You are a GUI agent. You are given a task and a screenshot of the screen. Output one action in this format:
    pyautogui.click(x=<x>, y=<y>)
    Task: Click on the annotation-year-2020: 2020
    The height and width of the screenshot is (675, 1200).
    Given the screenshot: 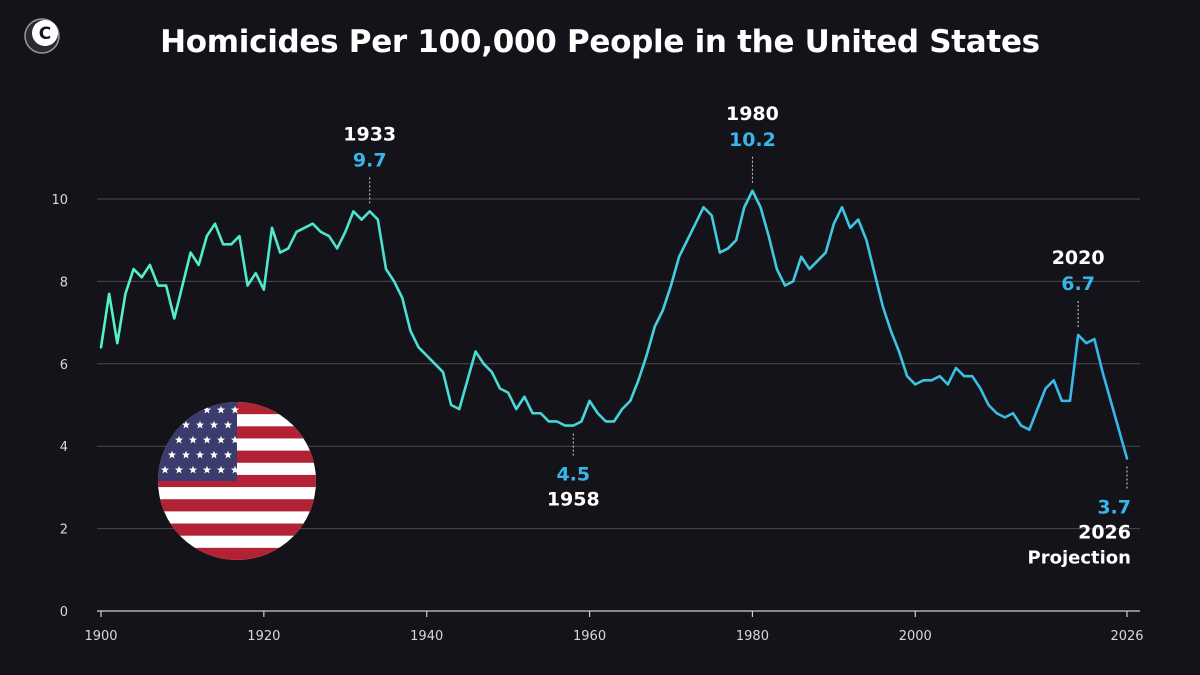 What is the action you would take?
    pyautogui.click(x=1078, y=258)
    